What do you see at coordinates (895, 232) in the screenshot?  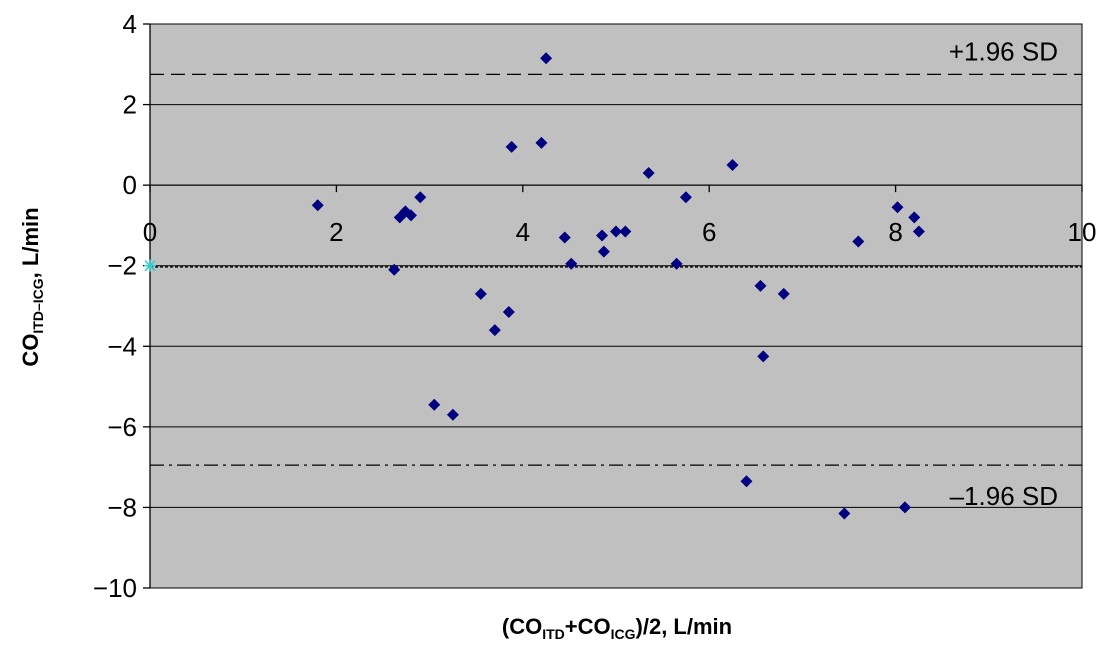 I see `x-tick-label: 8` at bounding box center [895, 232].